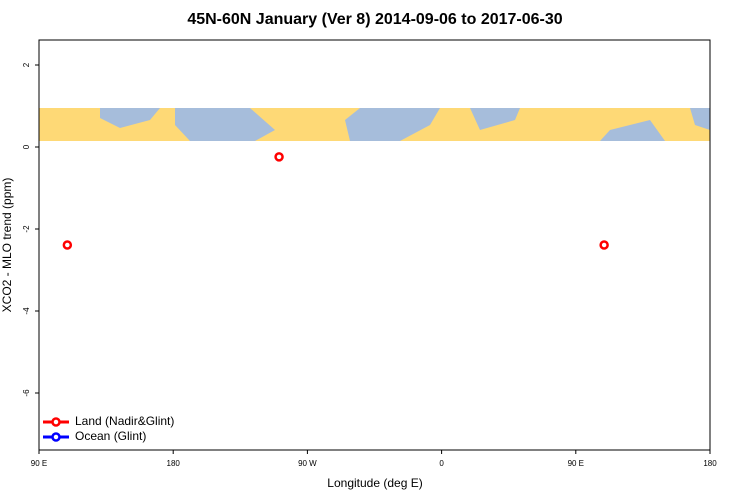 This screenshot has width=750, height=500. Describe the element at coordinates (7, 245) in the screenshot. I see `y-axis-label: XCO2 - MLO trend (ppm)` at that location.